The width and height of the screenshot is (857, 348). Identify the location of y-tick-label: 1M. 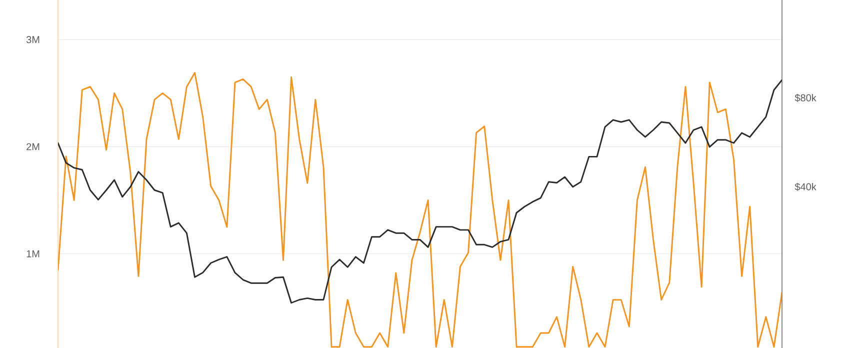
(33, 254).